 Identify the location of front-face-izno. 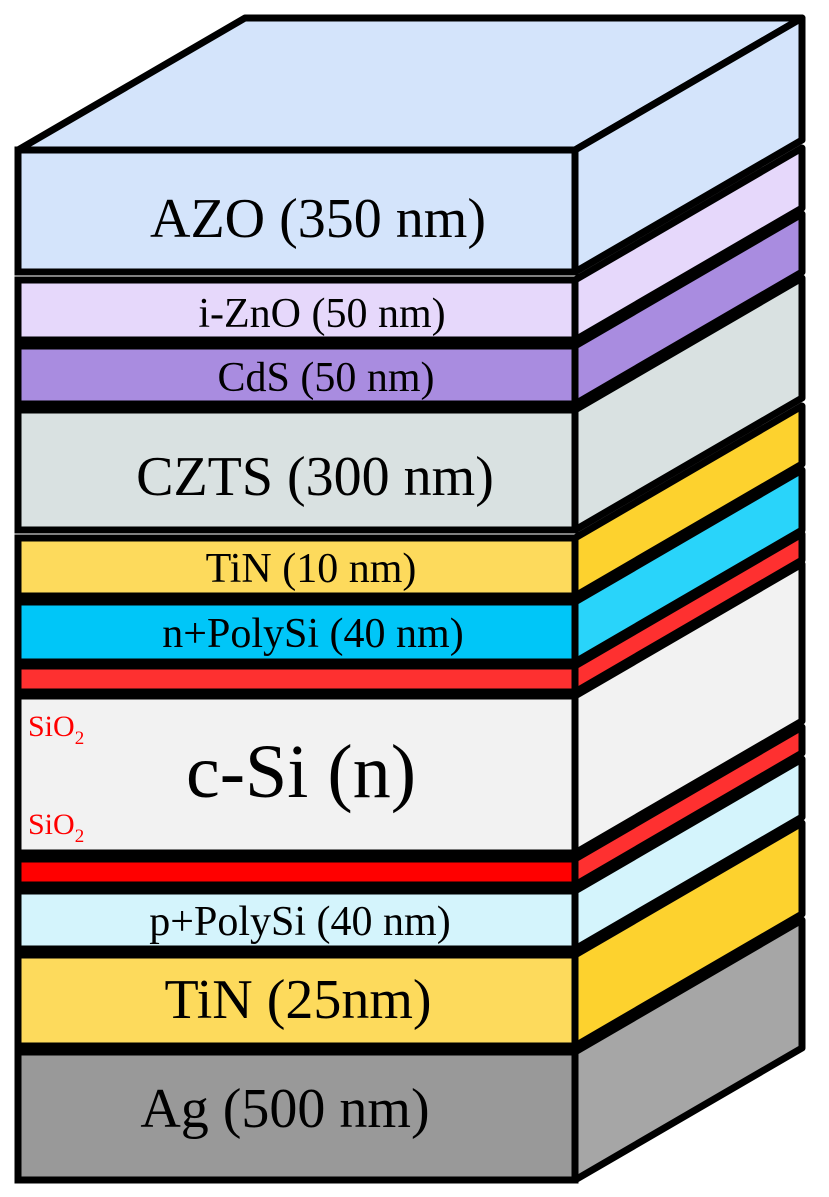
(296, 310).